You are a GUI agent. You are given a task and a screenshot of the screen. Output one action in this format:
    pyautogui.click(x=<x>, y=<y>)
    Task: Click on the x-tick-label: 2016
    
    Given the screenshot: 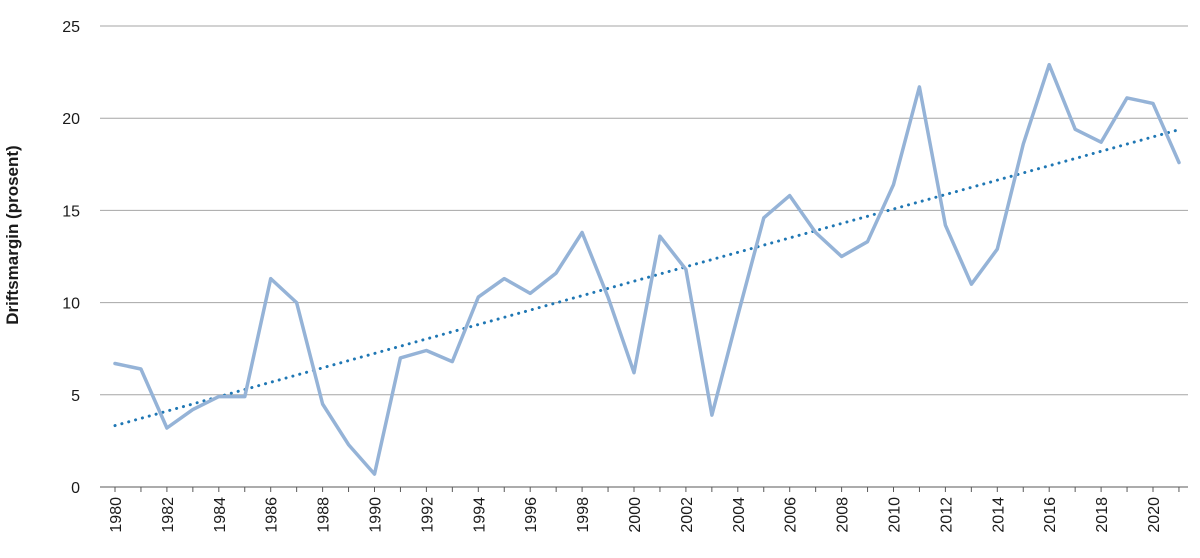 What is the action you would take?
    pyautogui.click(x=1050, y=515)
    